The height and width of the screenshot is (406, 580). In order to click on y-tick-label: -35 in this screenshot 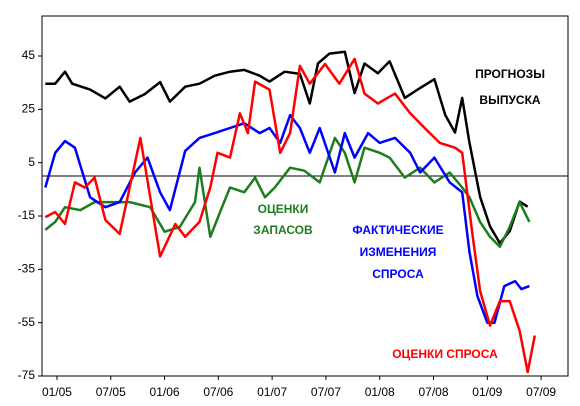, I will do `click(27, 269)`.